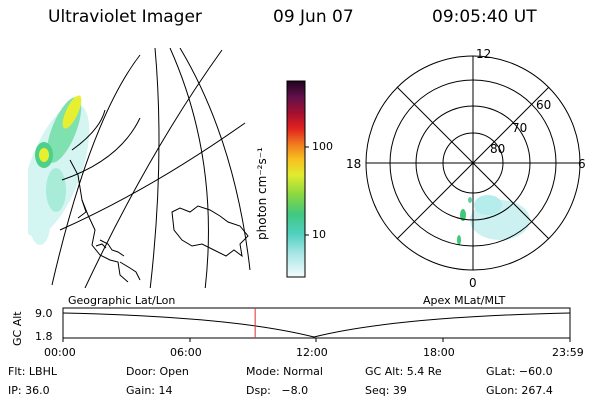 The height and width of the screenshot is (400, 600). I want to click on timeline-left-title: Geographic Lat/Lon, so click(122, 300).